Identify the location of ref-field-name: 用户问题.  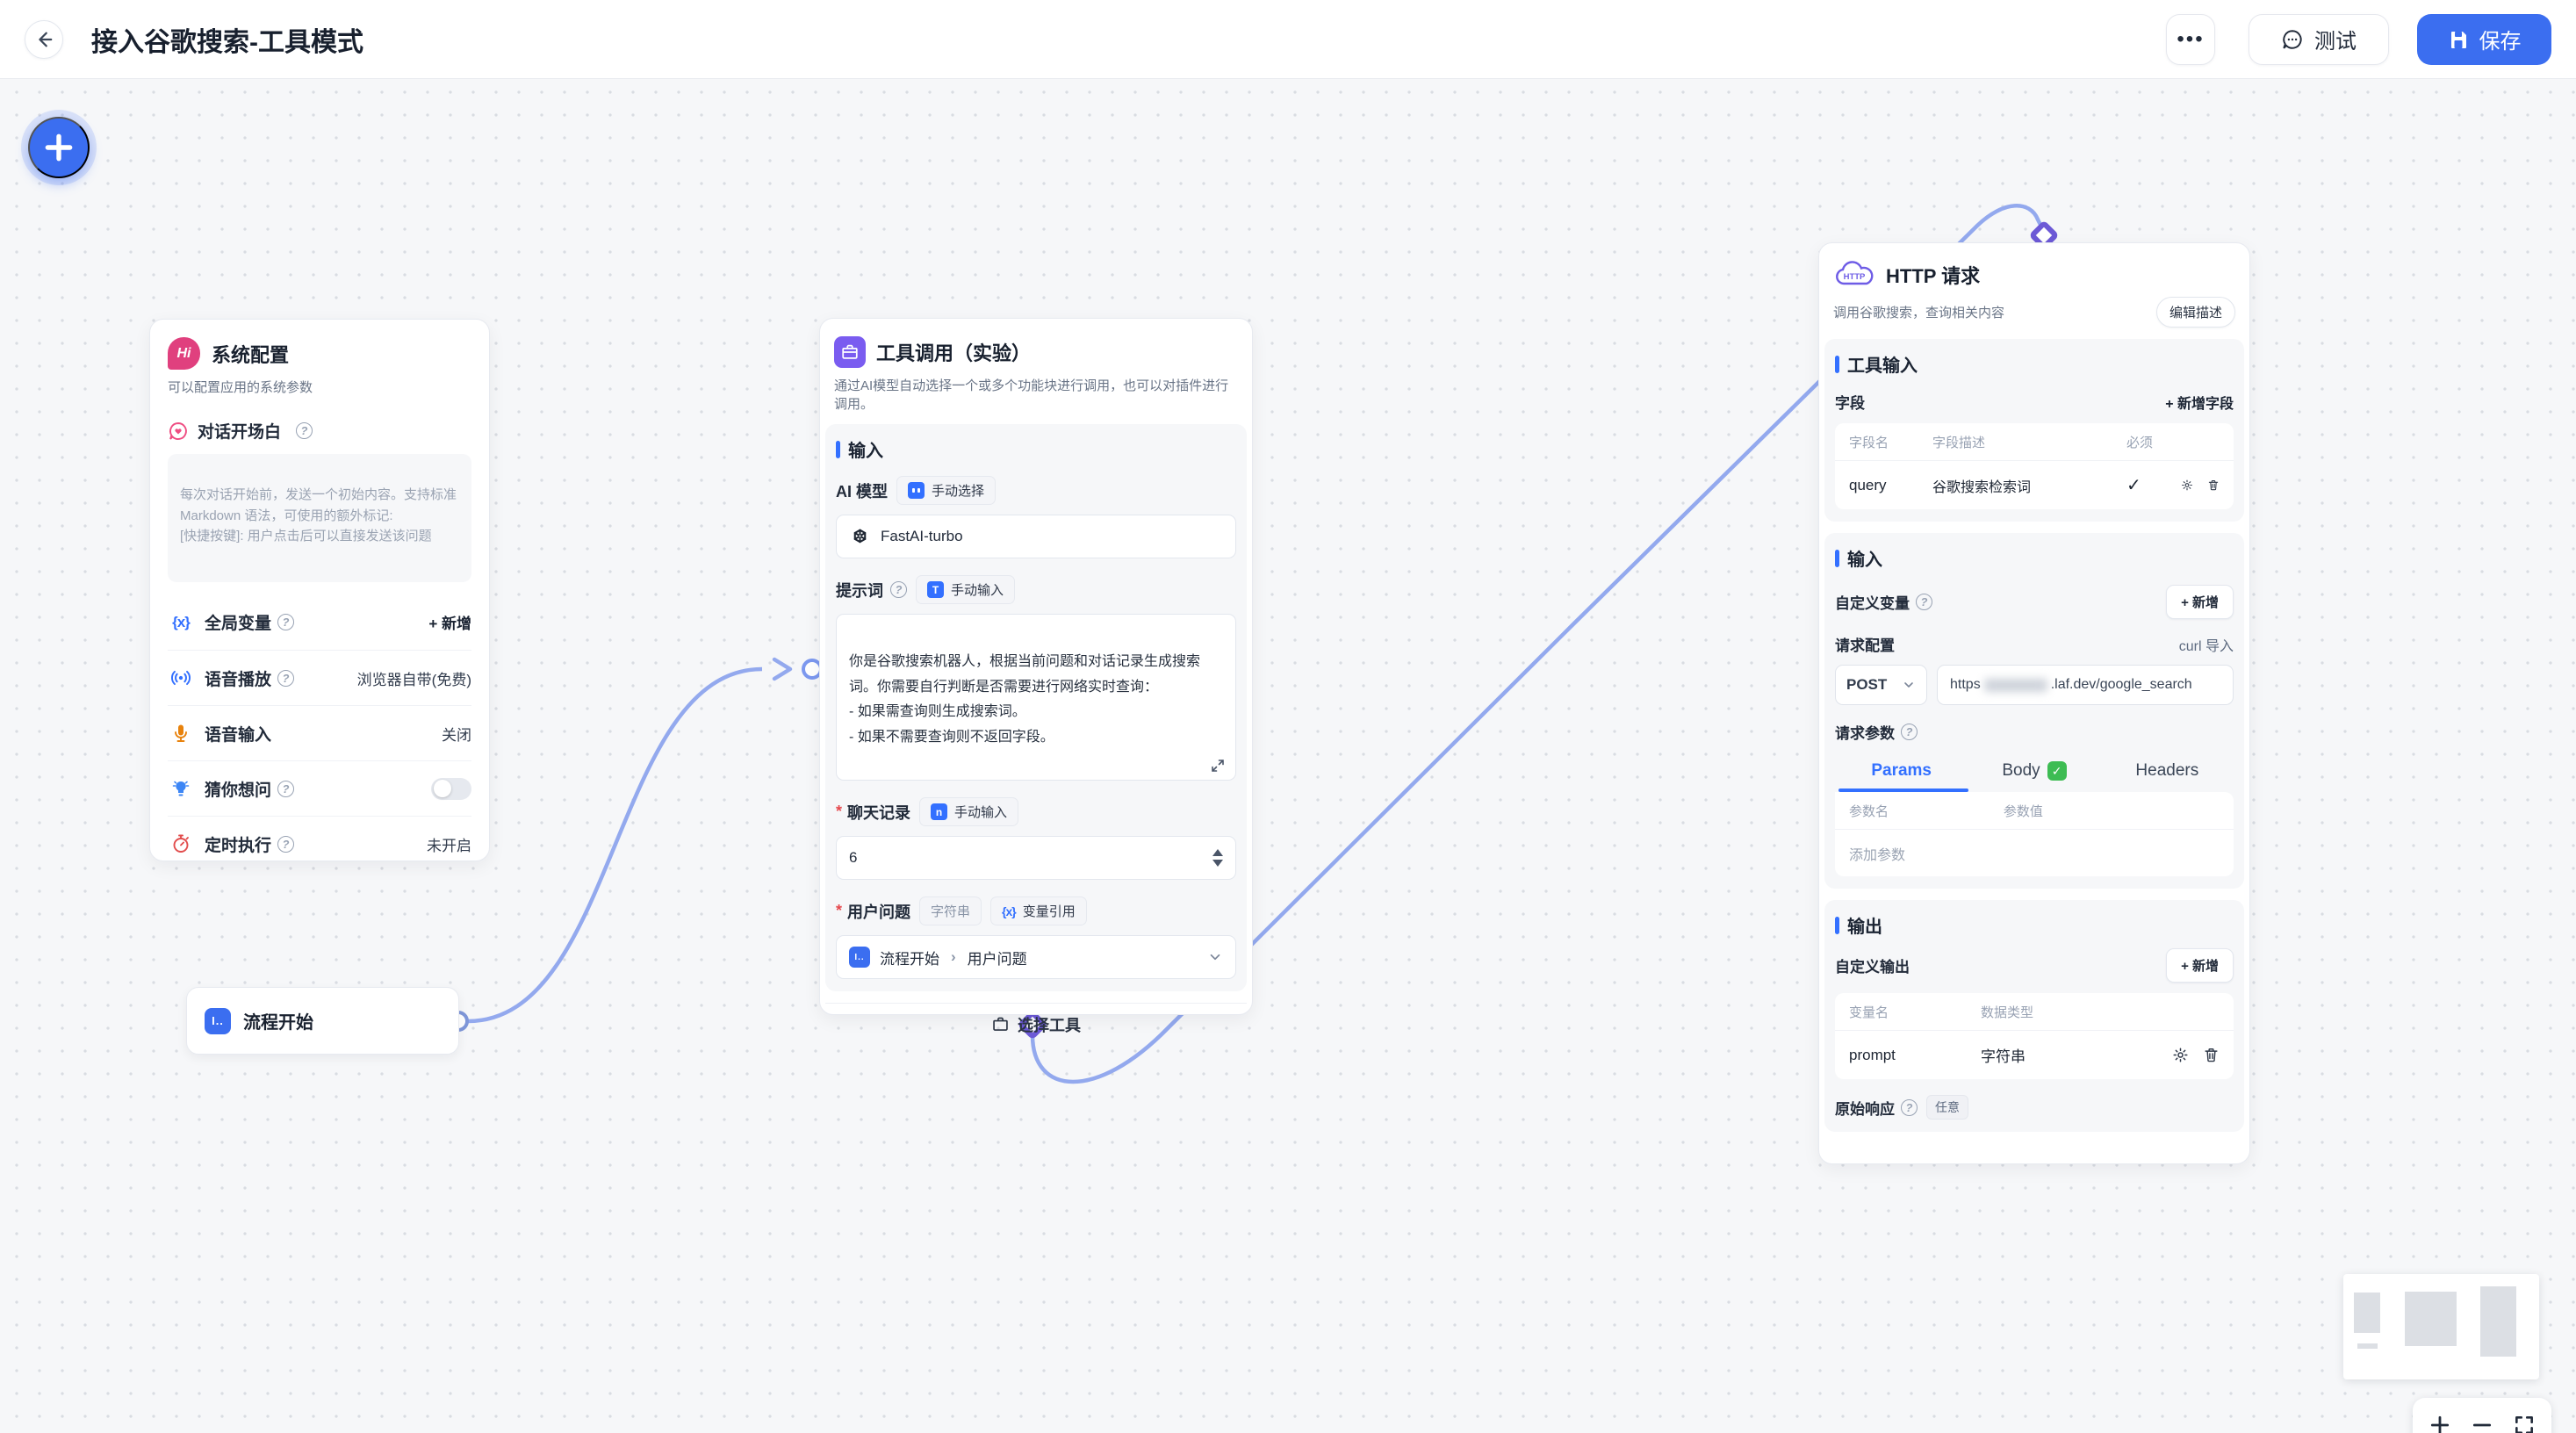
(997, 959).